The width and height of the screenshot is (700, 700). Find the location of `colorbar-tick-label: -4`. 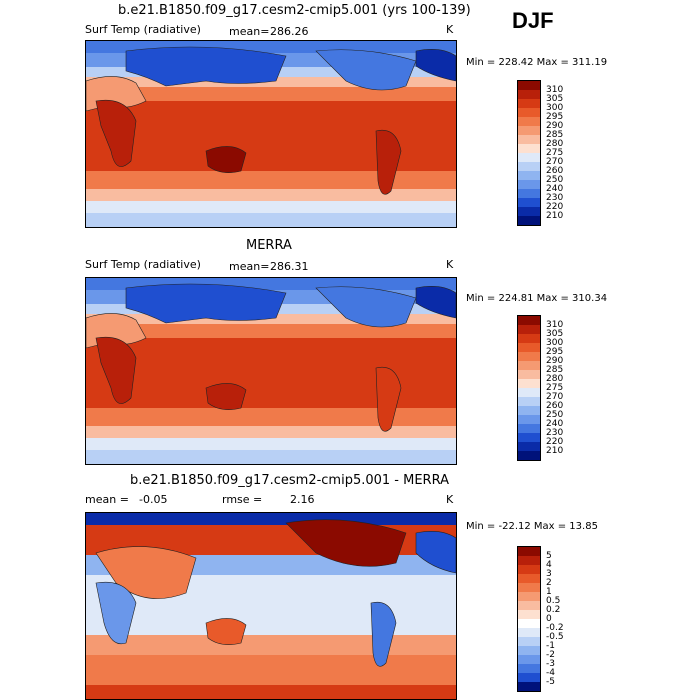

colorbar-tick-label: -4 is located at coordinates (550, 673).